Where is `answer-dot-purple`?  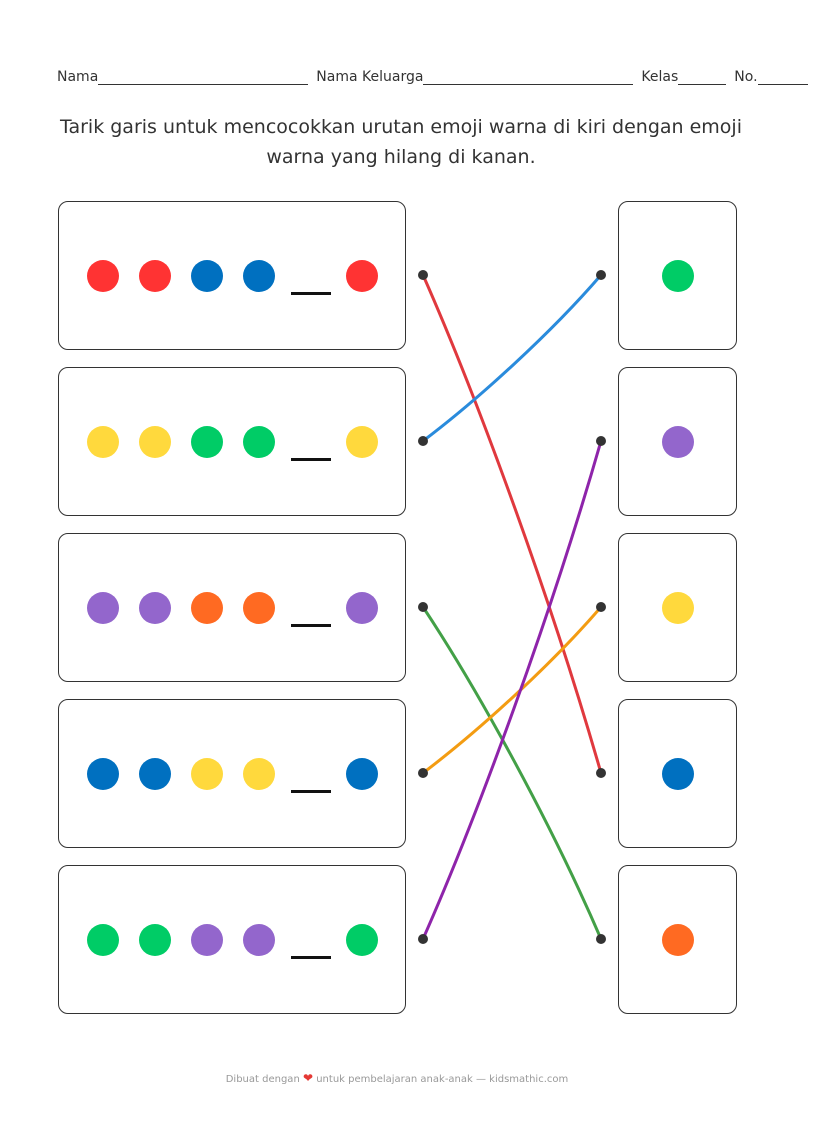
answer-dot-purple is located at coordinates (678, 442).